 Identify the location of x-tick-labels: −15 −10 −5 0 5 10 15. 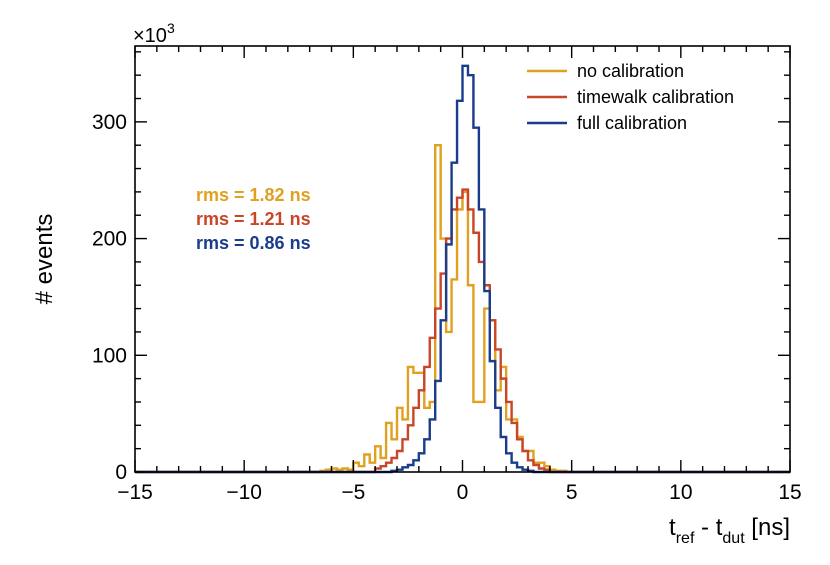
(459, 492).